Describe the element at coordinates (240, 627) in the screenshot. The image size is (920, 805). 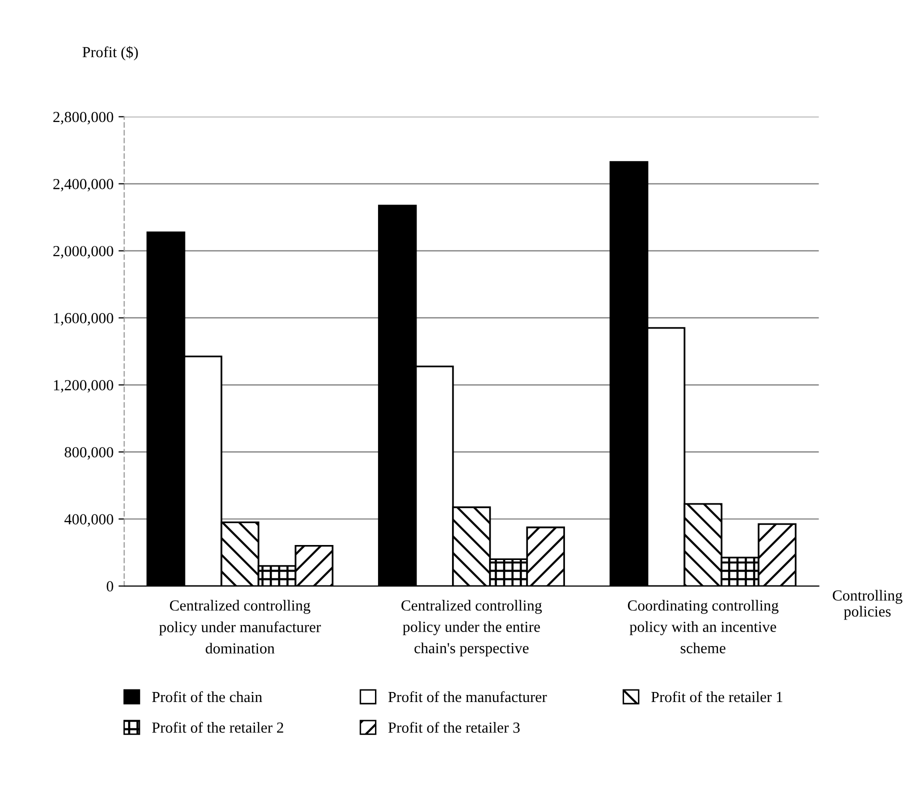
I see `x-tick-label: Centralized controlling policy under manufacturer domination` at that location.